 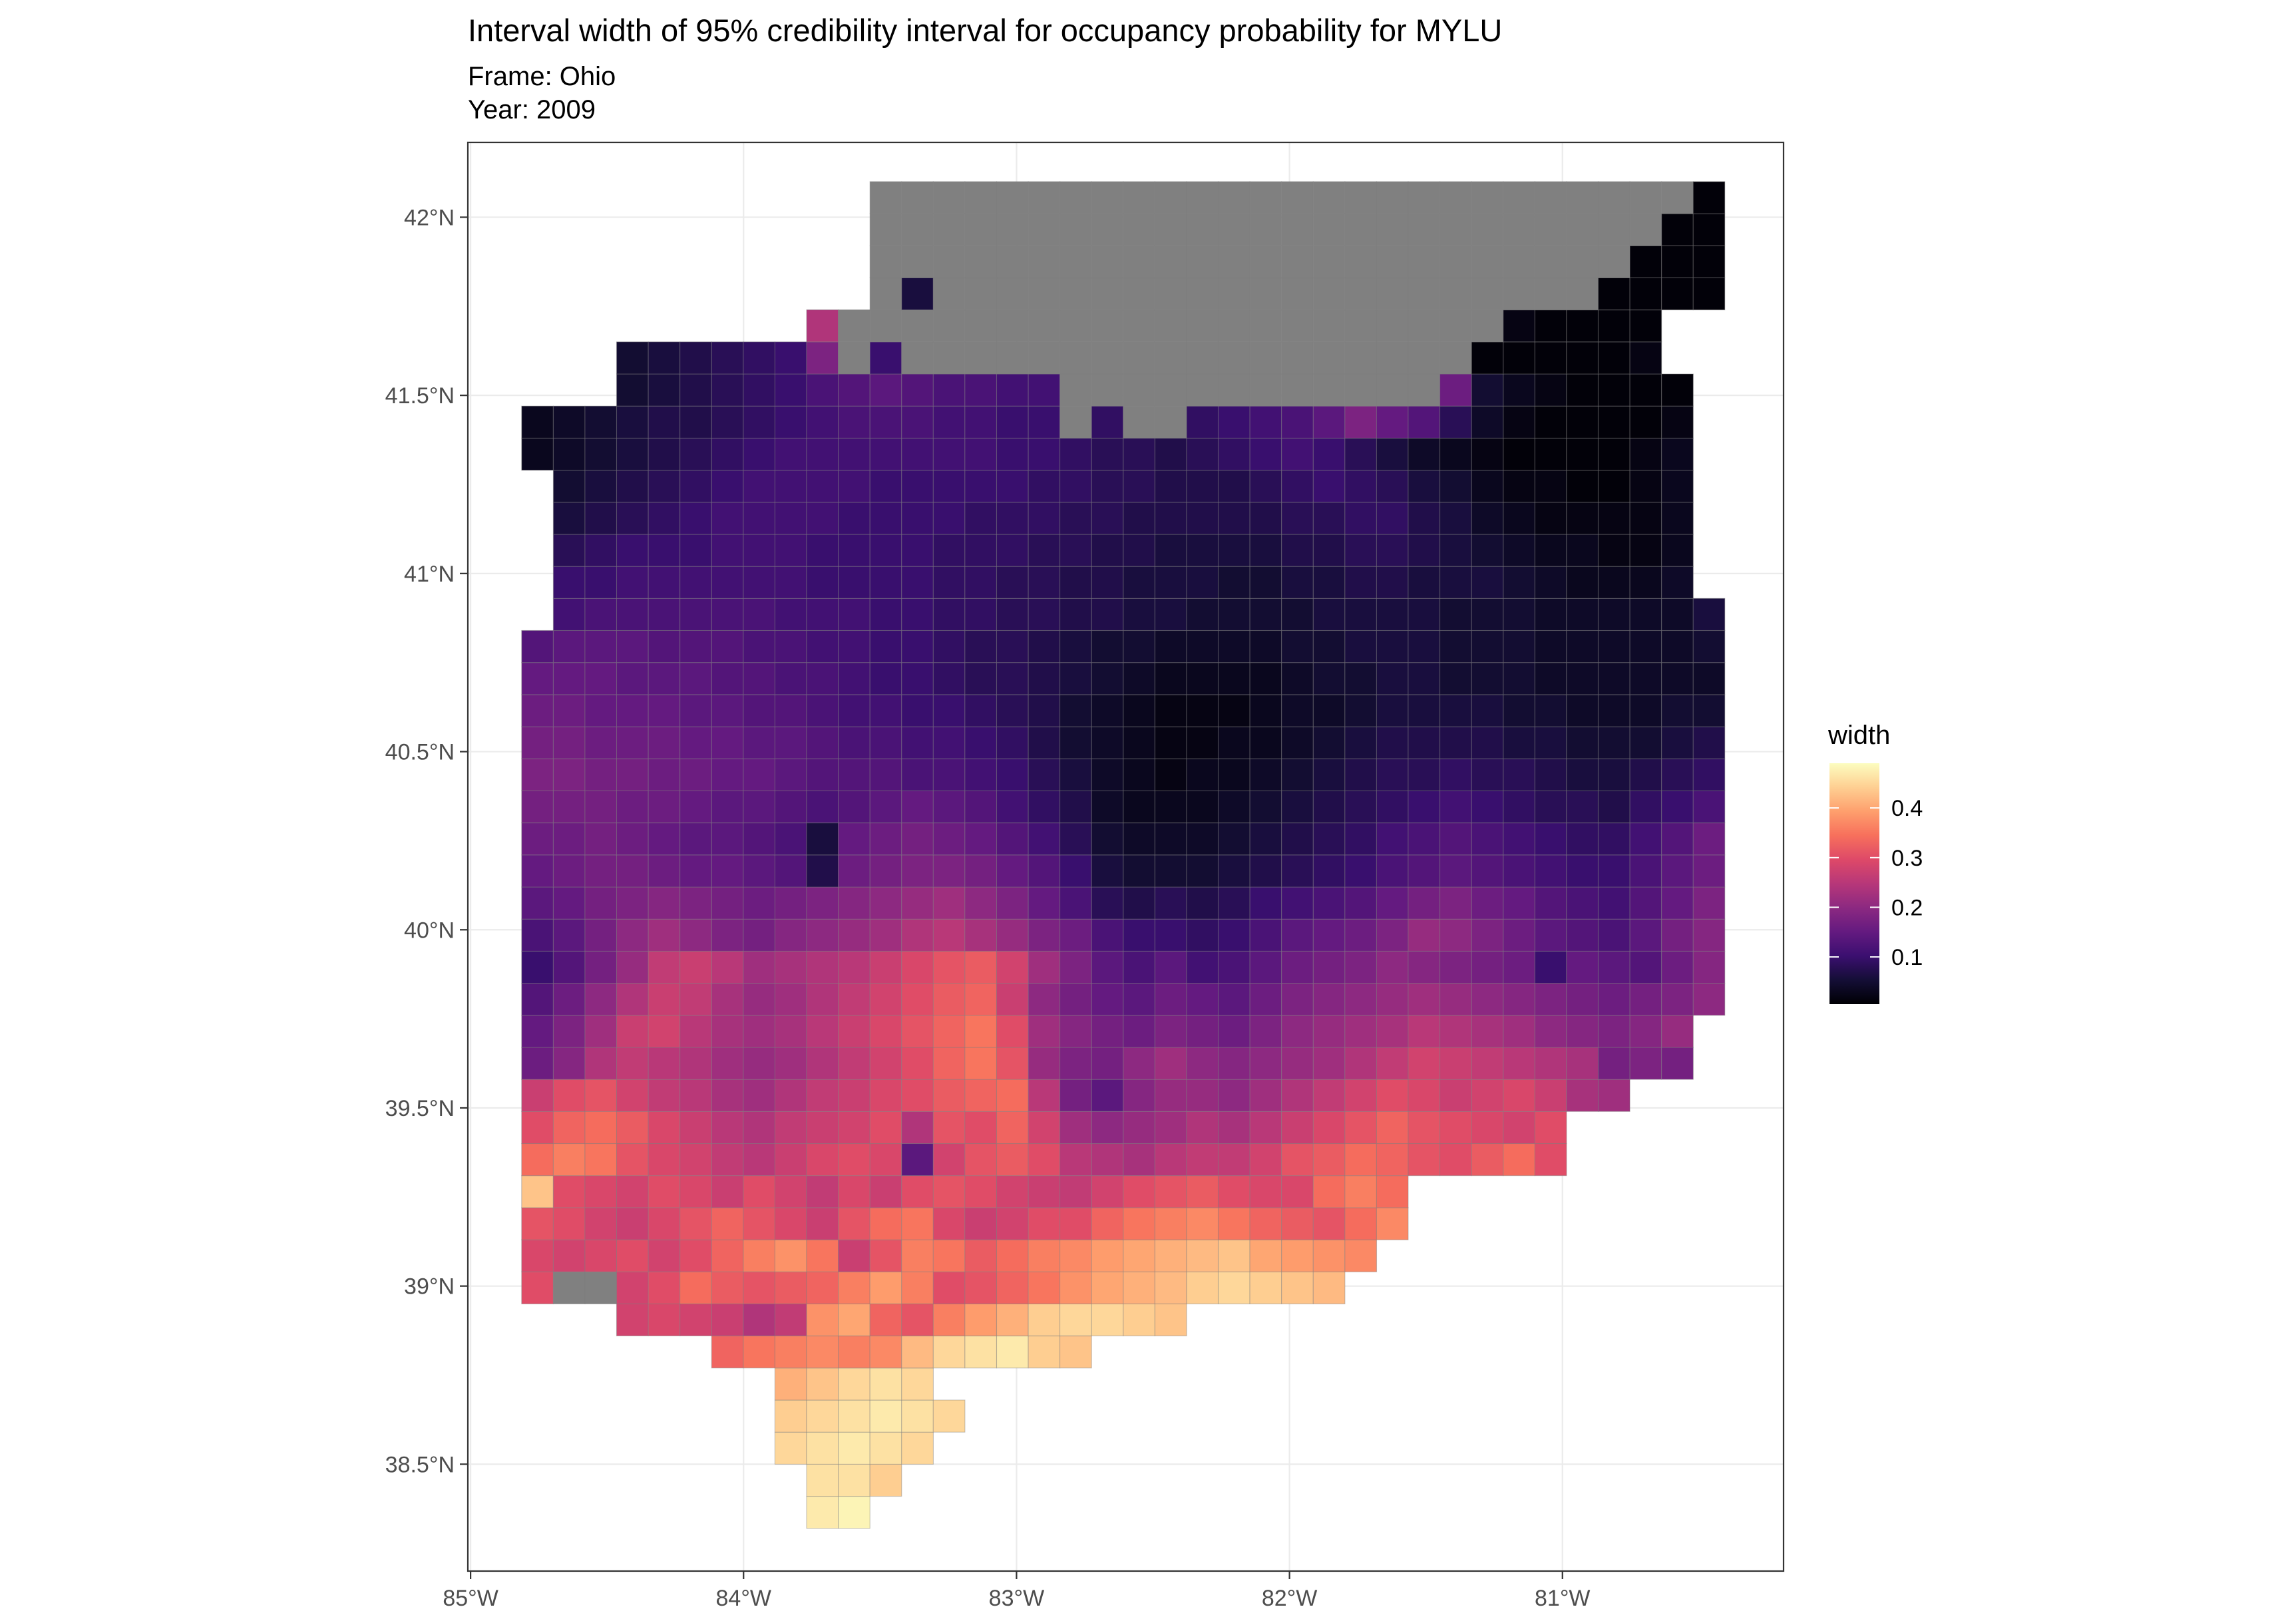 I want to click on x-axis: 85°W 84°W 83°W 82°W 81°W, so click(x=1017, y=1591).